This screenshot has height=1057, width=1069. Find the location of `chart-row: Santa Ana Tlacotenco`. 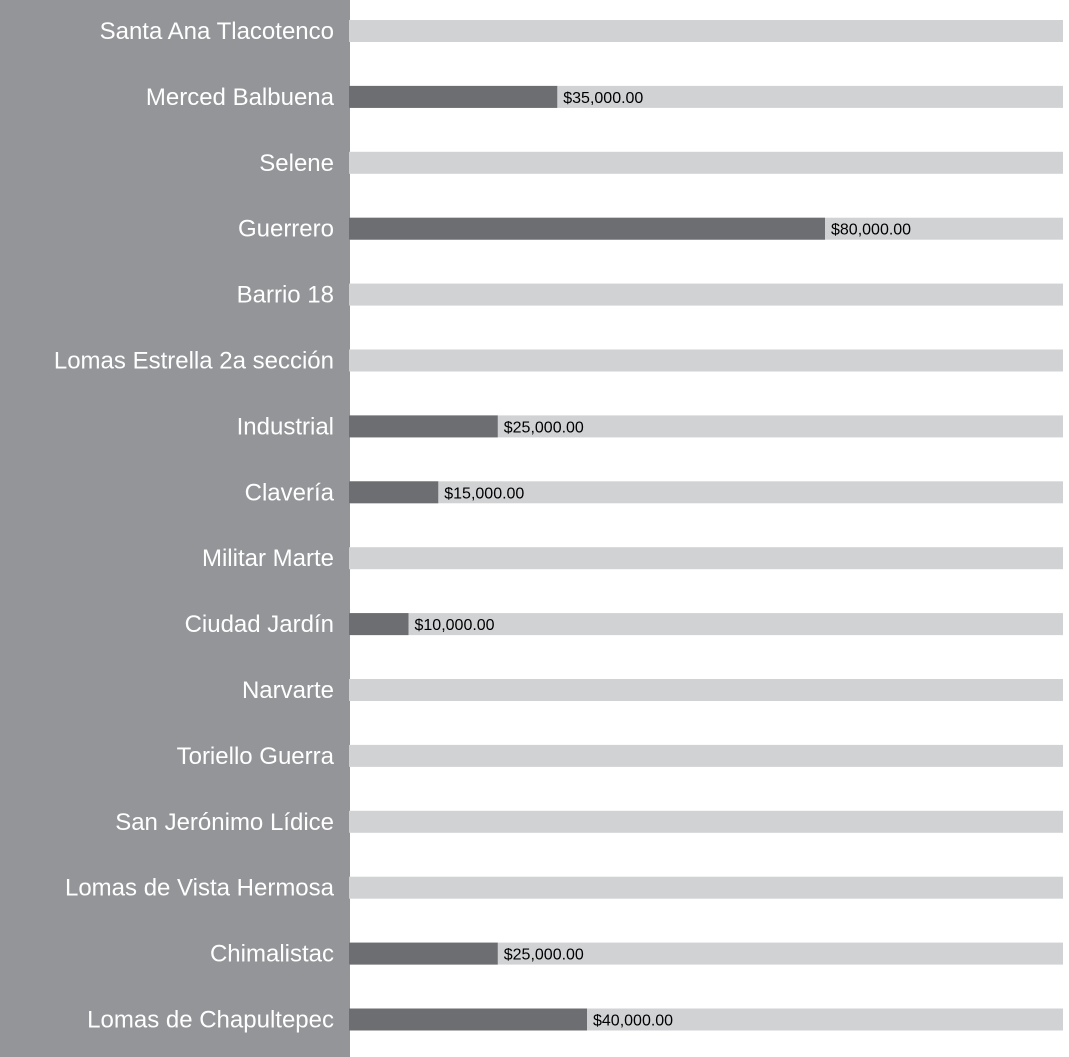

chart-row: Santa Ana Tlacotenco is located at coordinates (581, 31).